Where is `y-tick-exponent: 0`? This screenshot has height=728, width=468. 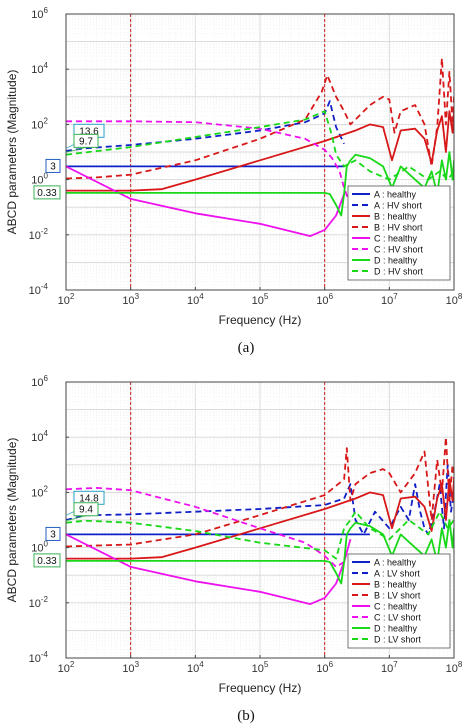
y-tick-exponent: 0 is located at coordinates (46, 176).